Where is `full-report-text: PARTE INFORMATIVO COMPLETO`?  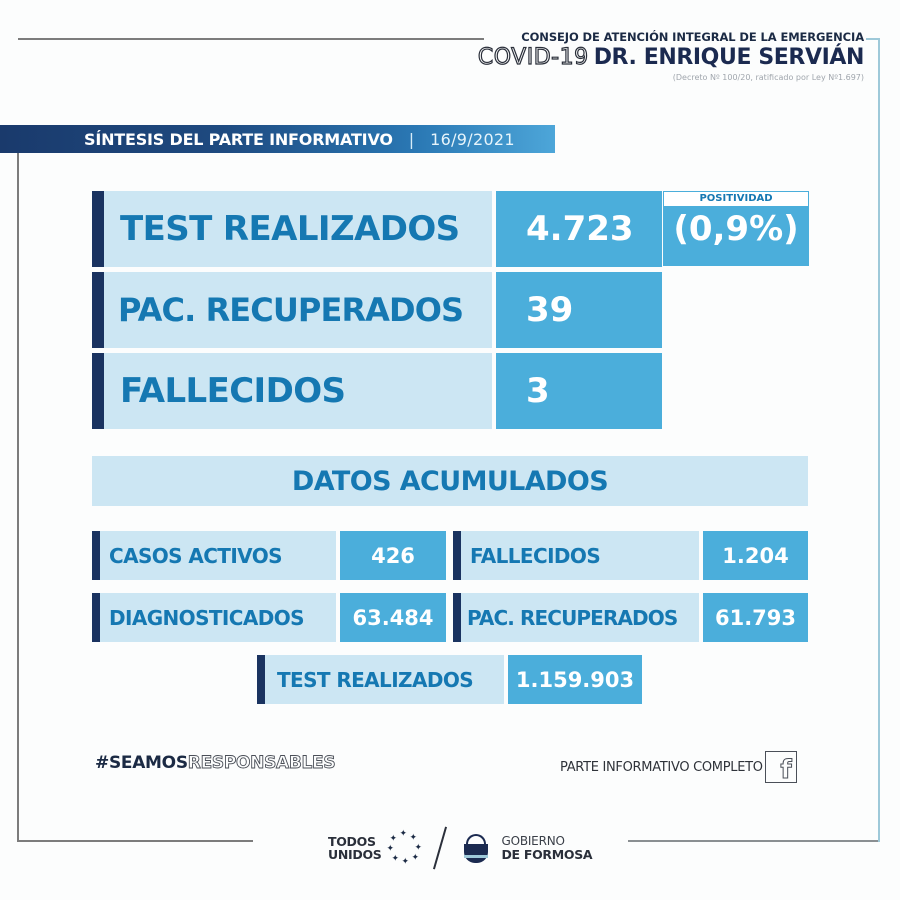
full-report-text: PARTE INFORMATIVO COMPLETO is located at coordinates (661, 767).